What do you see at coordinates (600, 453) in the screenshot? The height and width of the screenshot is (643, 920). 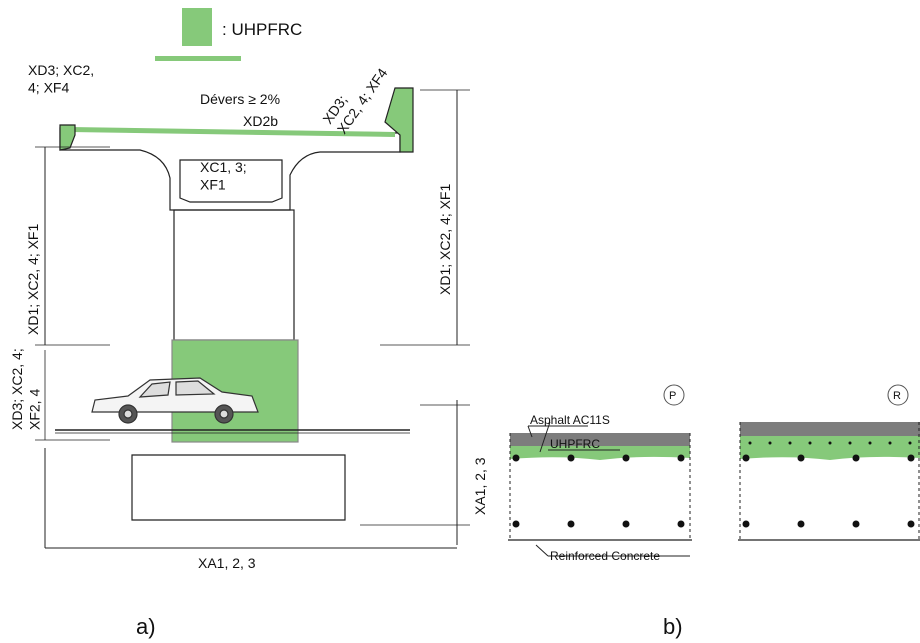 I see `section-p-uhpfrc` at bounding box center [600, 453].